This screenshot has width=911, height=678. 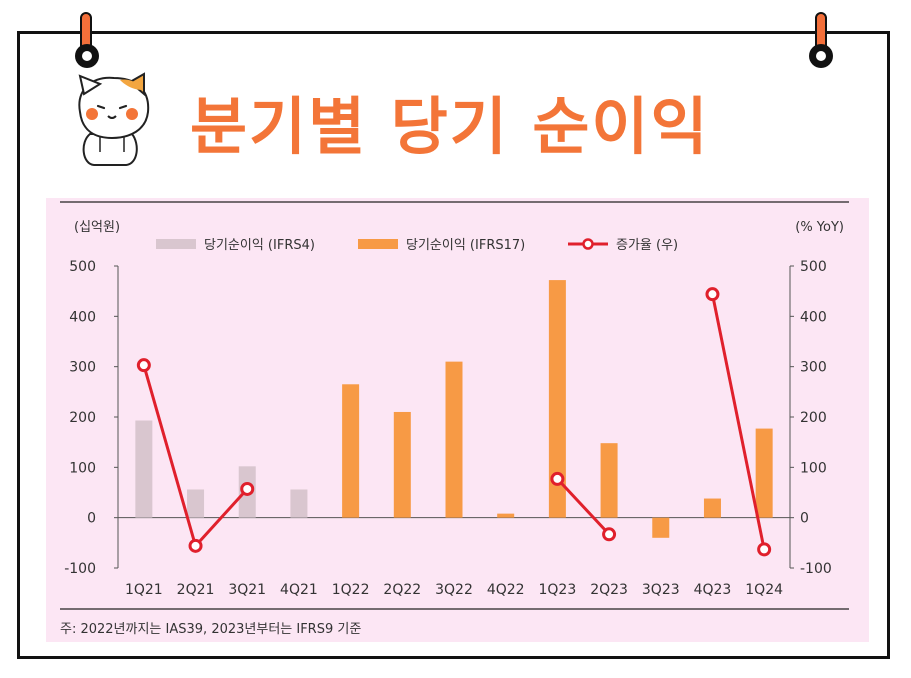 What do you see at coordinates (506, 515) in the screenshot?
I see `bar-4Q22` at bounding box center [506, 515].